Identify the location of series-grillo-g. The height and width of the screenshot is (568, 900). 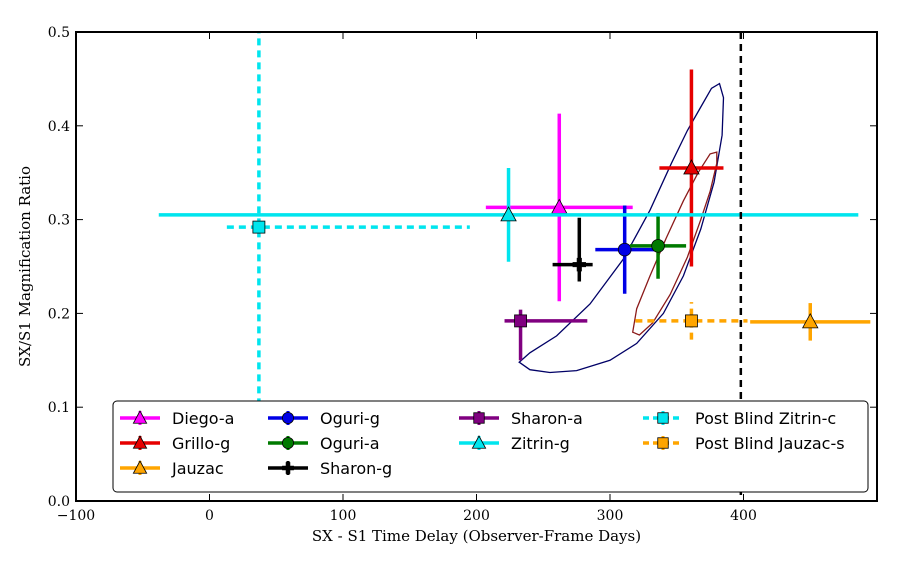
(691, 168).